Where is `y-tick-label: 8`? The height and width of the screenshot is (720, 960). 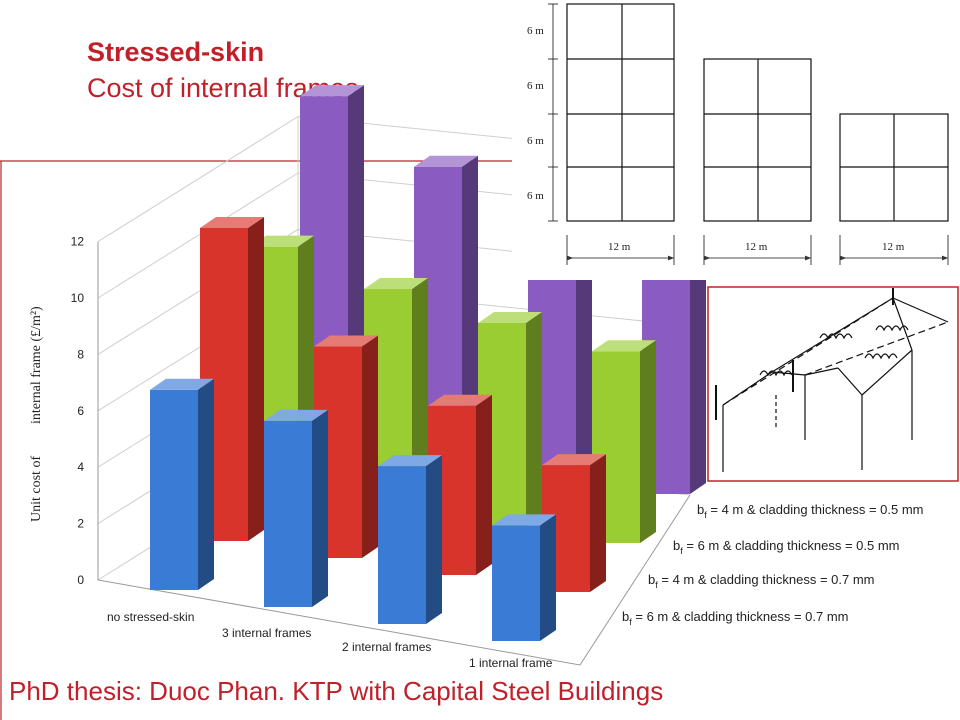 y-tick-label: 8 is located at coordinates (80, 354).